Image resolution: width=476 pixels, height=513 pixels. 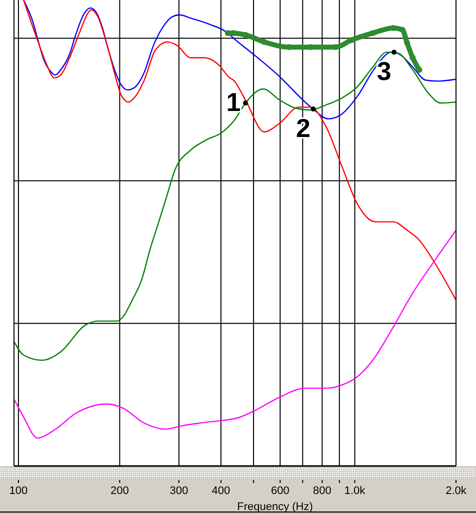 What do you see at coordinates (119, 491) in the screenshot?
I see `x-tick-label: 200` at bounding box center [119, 491].